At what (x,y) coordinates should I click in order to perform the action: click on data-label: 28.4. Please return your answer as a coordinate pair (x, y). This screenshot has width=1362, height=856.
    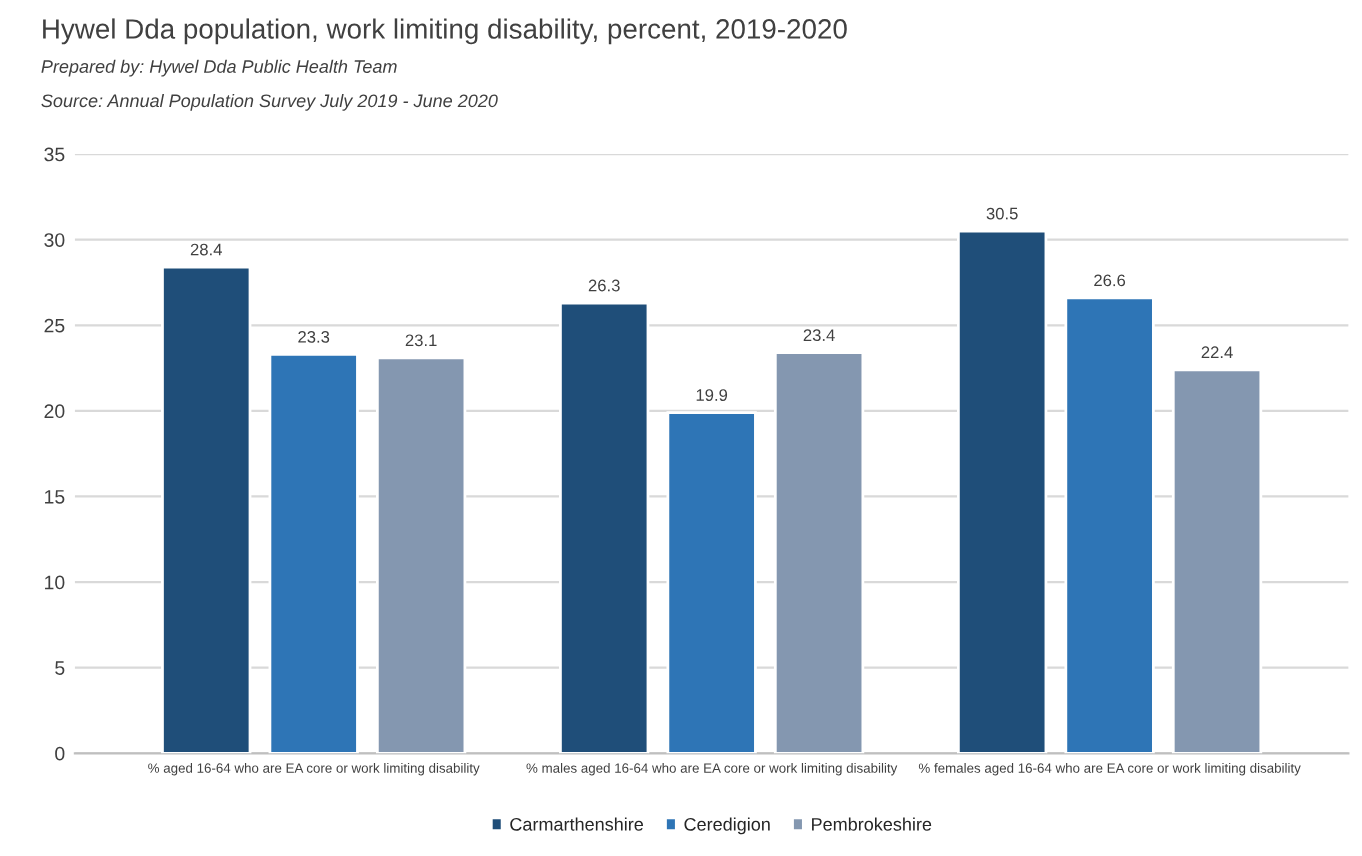
    Looking at the image, I should click on (206, 249).